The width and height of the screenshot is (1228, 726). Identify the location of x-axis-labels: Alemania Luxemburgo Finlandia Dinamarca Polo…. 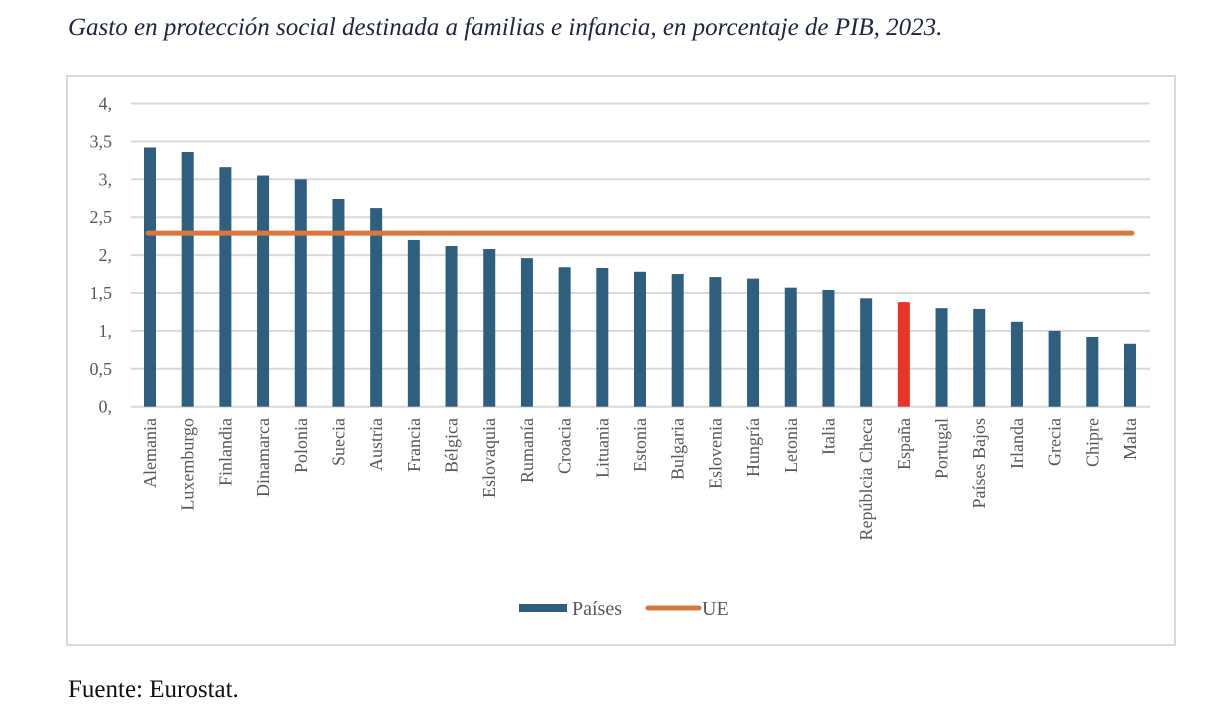
(640, 479).